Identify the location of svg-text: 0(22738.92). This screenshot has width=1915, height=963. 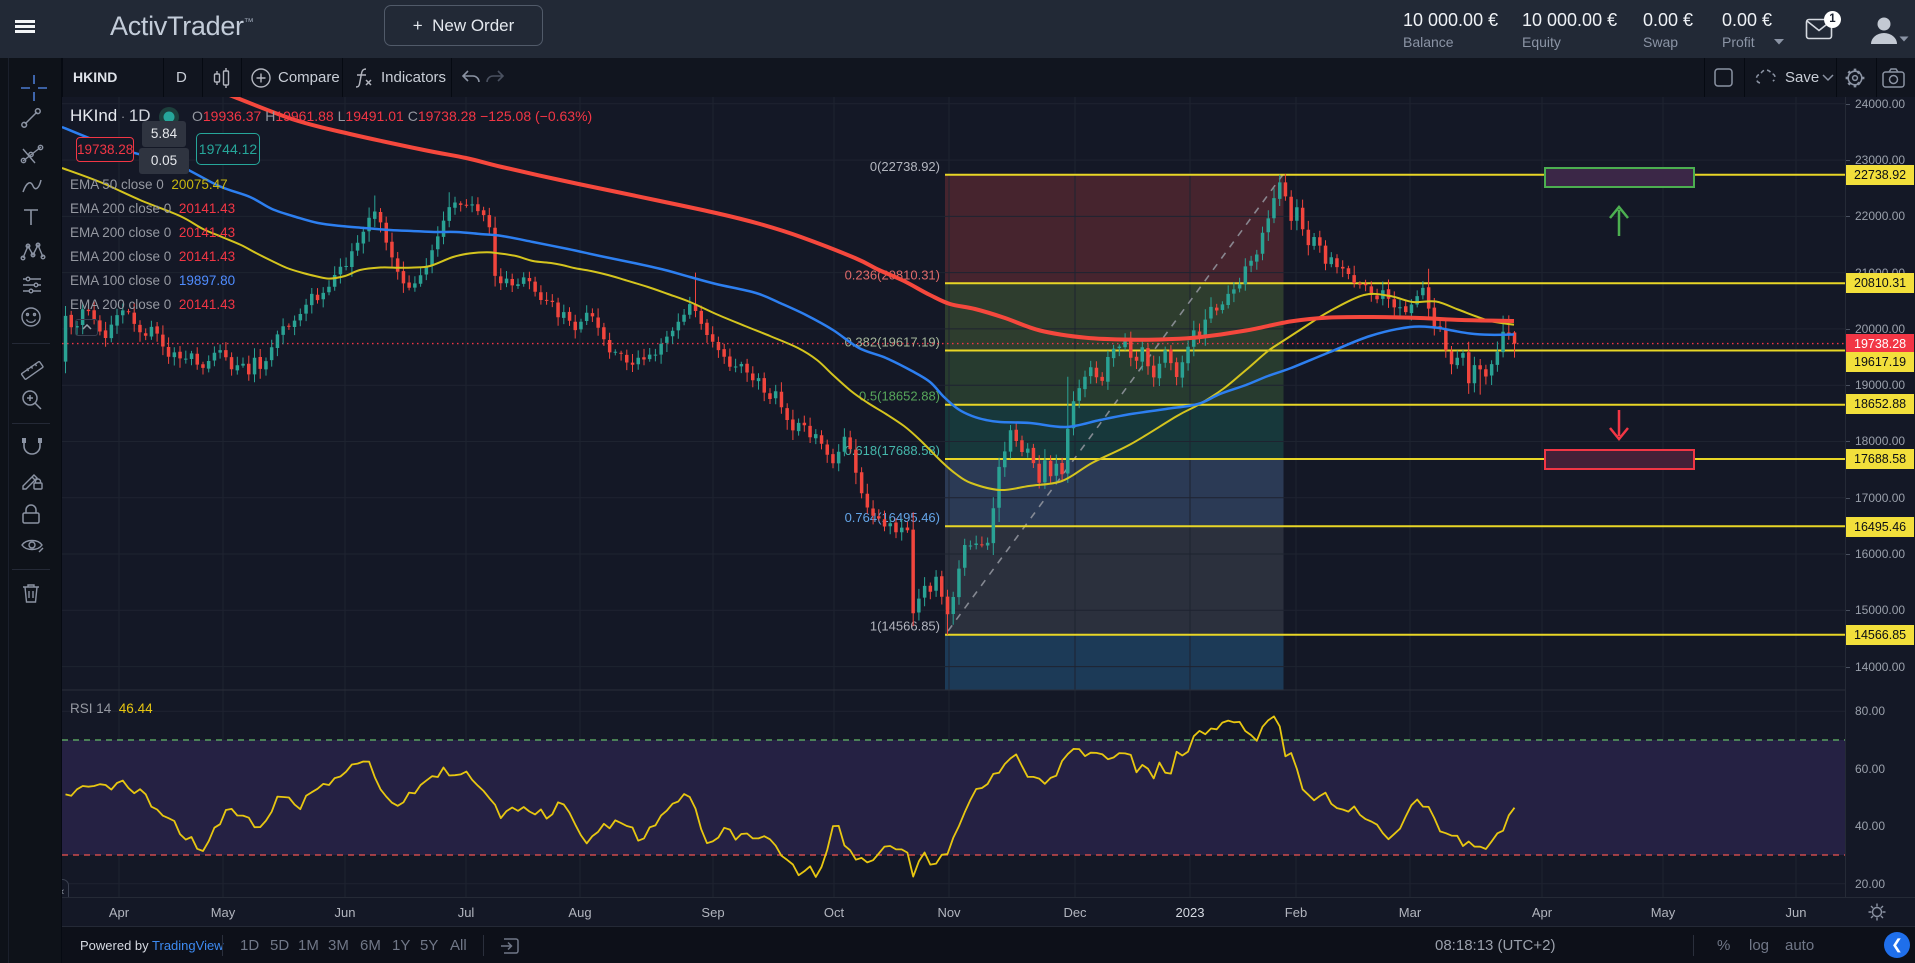
(905, 166).